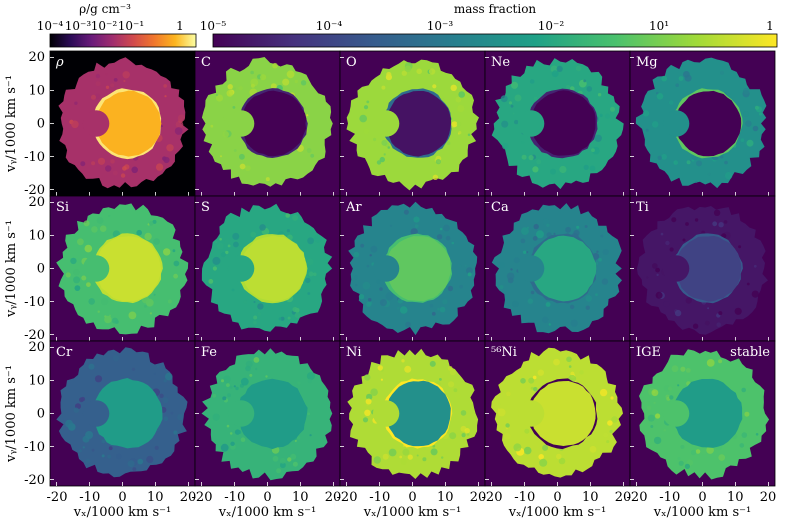 The height and width of the screenshot is (524, 789). What do you see at coordinates (50, 26) in the screenshot?
I see `density-tick-label: 10⁻⁴` at bounding box center [50, 26].